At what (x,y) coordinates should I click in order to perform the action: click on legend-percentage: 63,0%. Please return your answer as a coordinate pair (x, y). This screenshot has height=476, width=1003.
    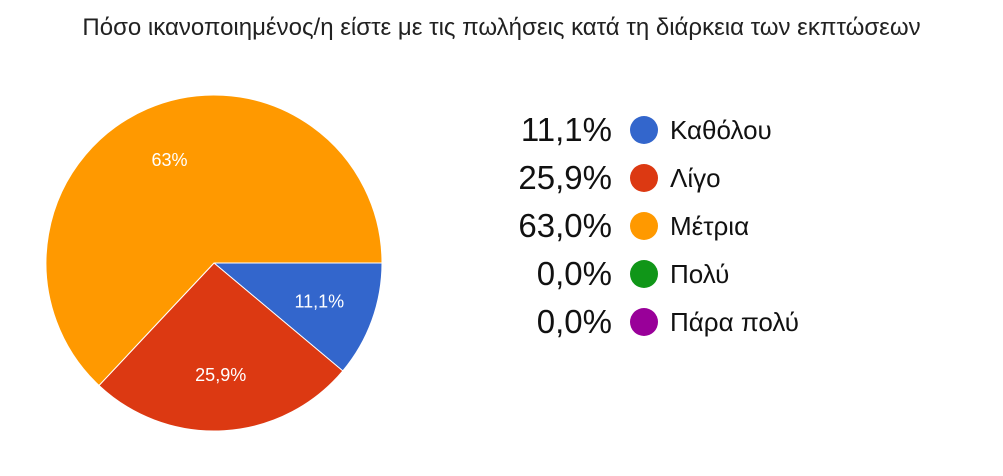
    Looking at the image, I should click on (565, 225).